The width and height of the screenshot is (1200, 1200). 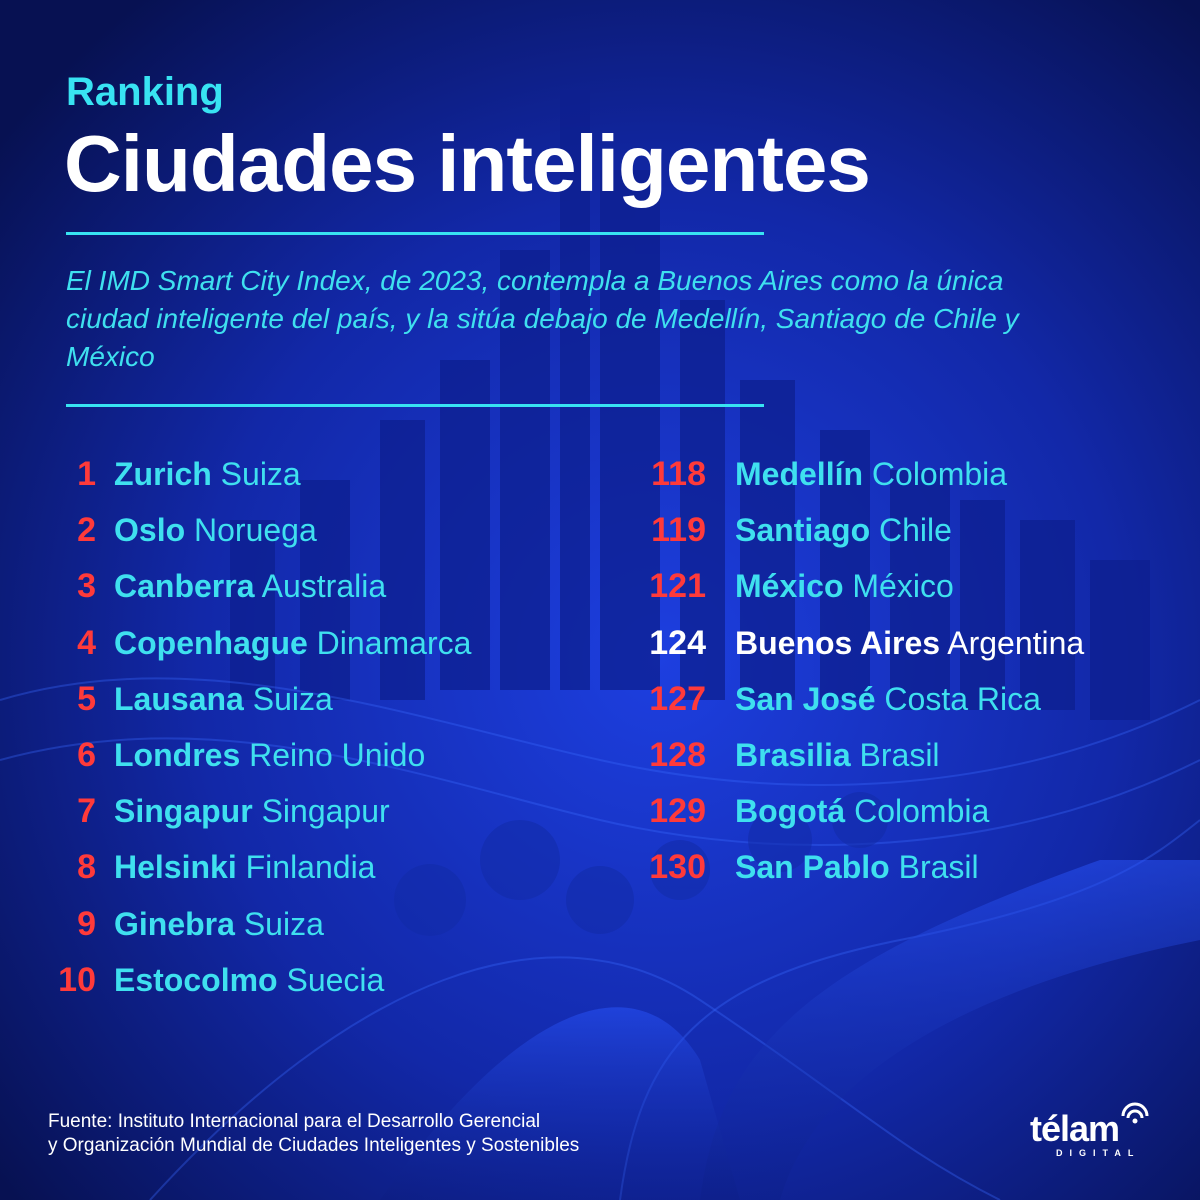 What do you see at coordinates (1098, 1153) in the screenshot?
I see `logo-subtitle: DIGITAL` at bounding box center [1098, 1153].